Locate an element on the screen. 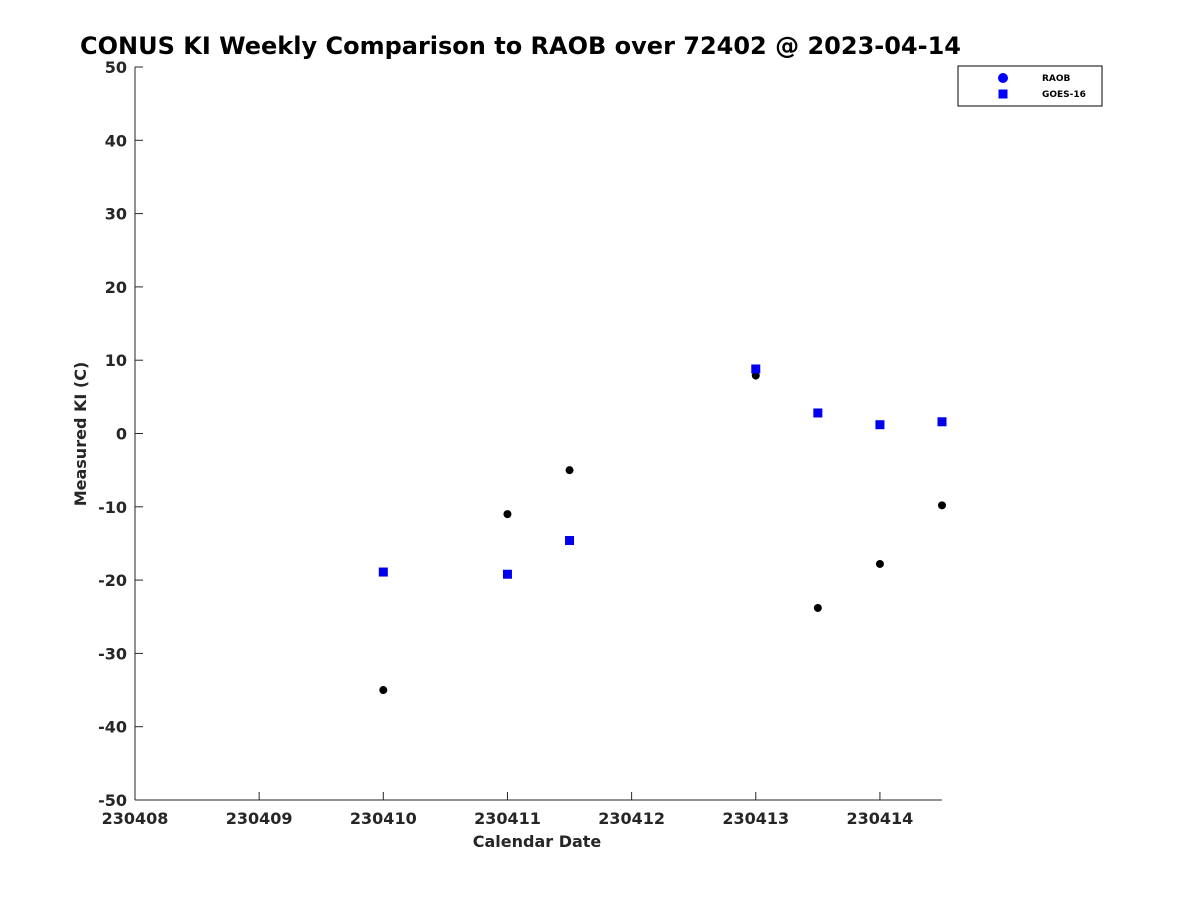 The width and height of the screenshot is (1200, 900). x-tick-label: 230408 is located at coordinates (135, 818).